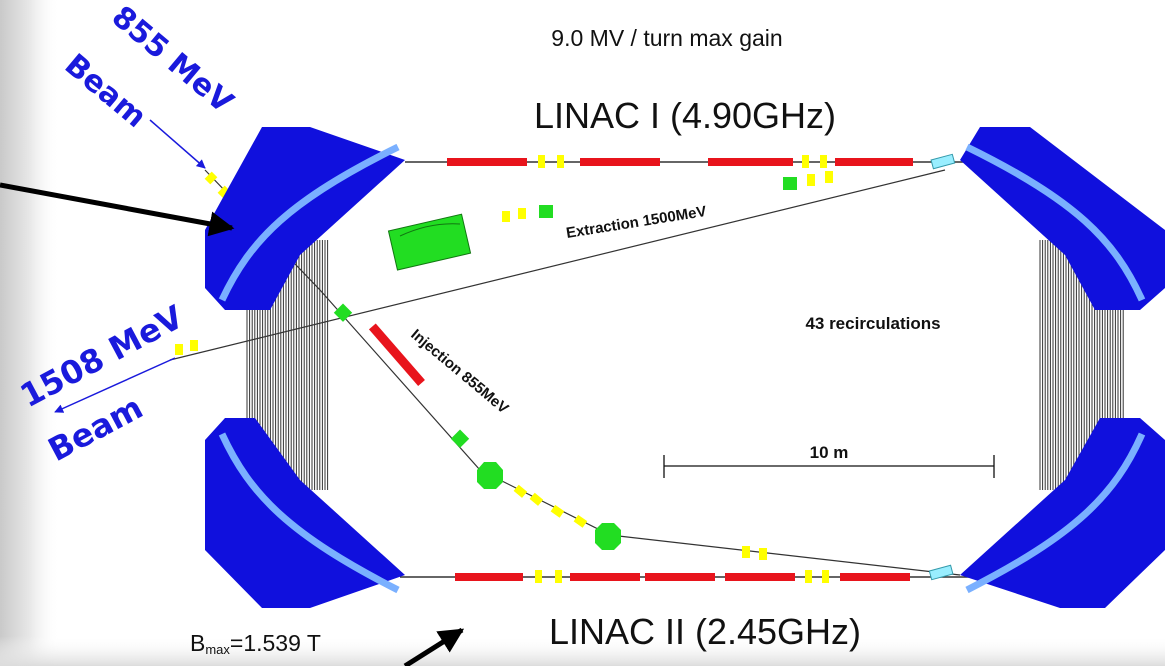  What do you see at coordinates (829, 452) in the screenshot?
I see `scale-label: 10 m` at bounding box center [829, 452].